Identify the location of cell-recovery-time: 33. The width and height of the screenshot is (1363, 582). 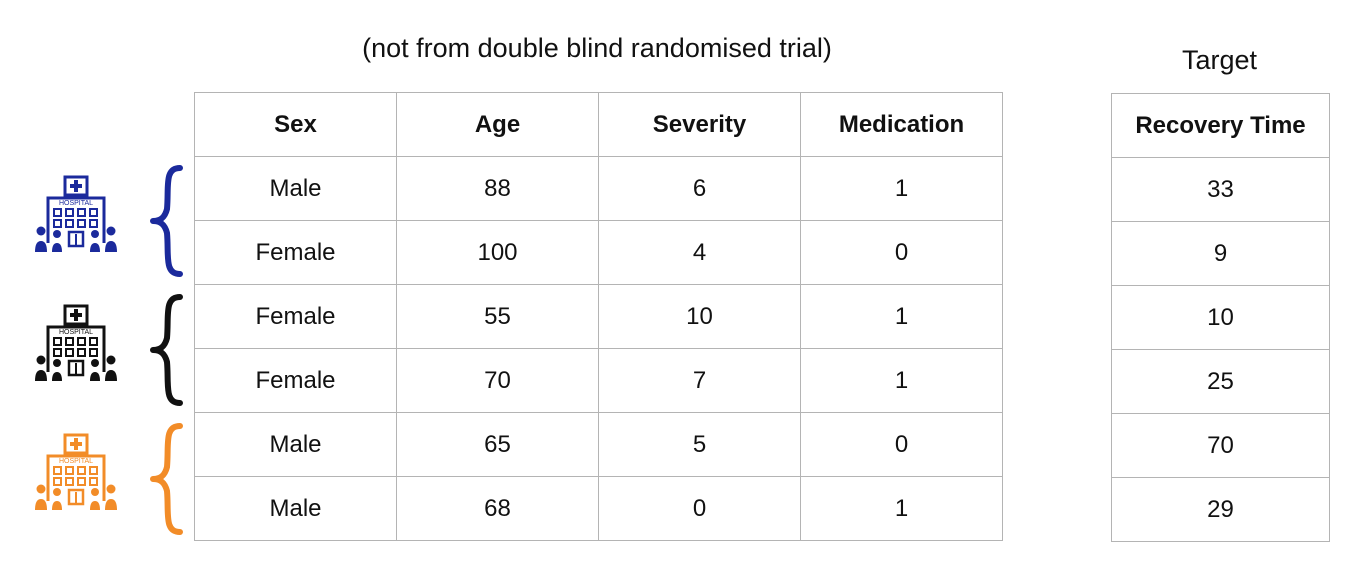
(1220, 189).